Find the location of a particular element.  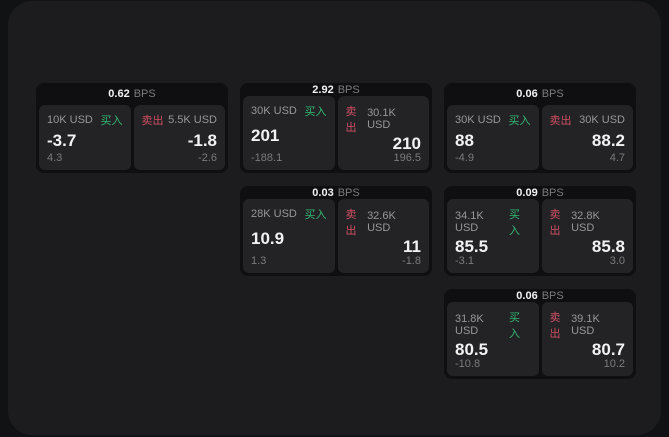

buy-amount: 31.8K USD is located at coordinates (469, 325).